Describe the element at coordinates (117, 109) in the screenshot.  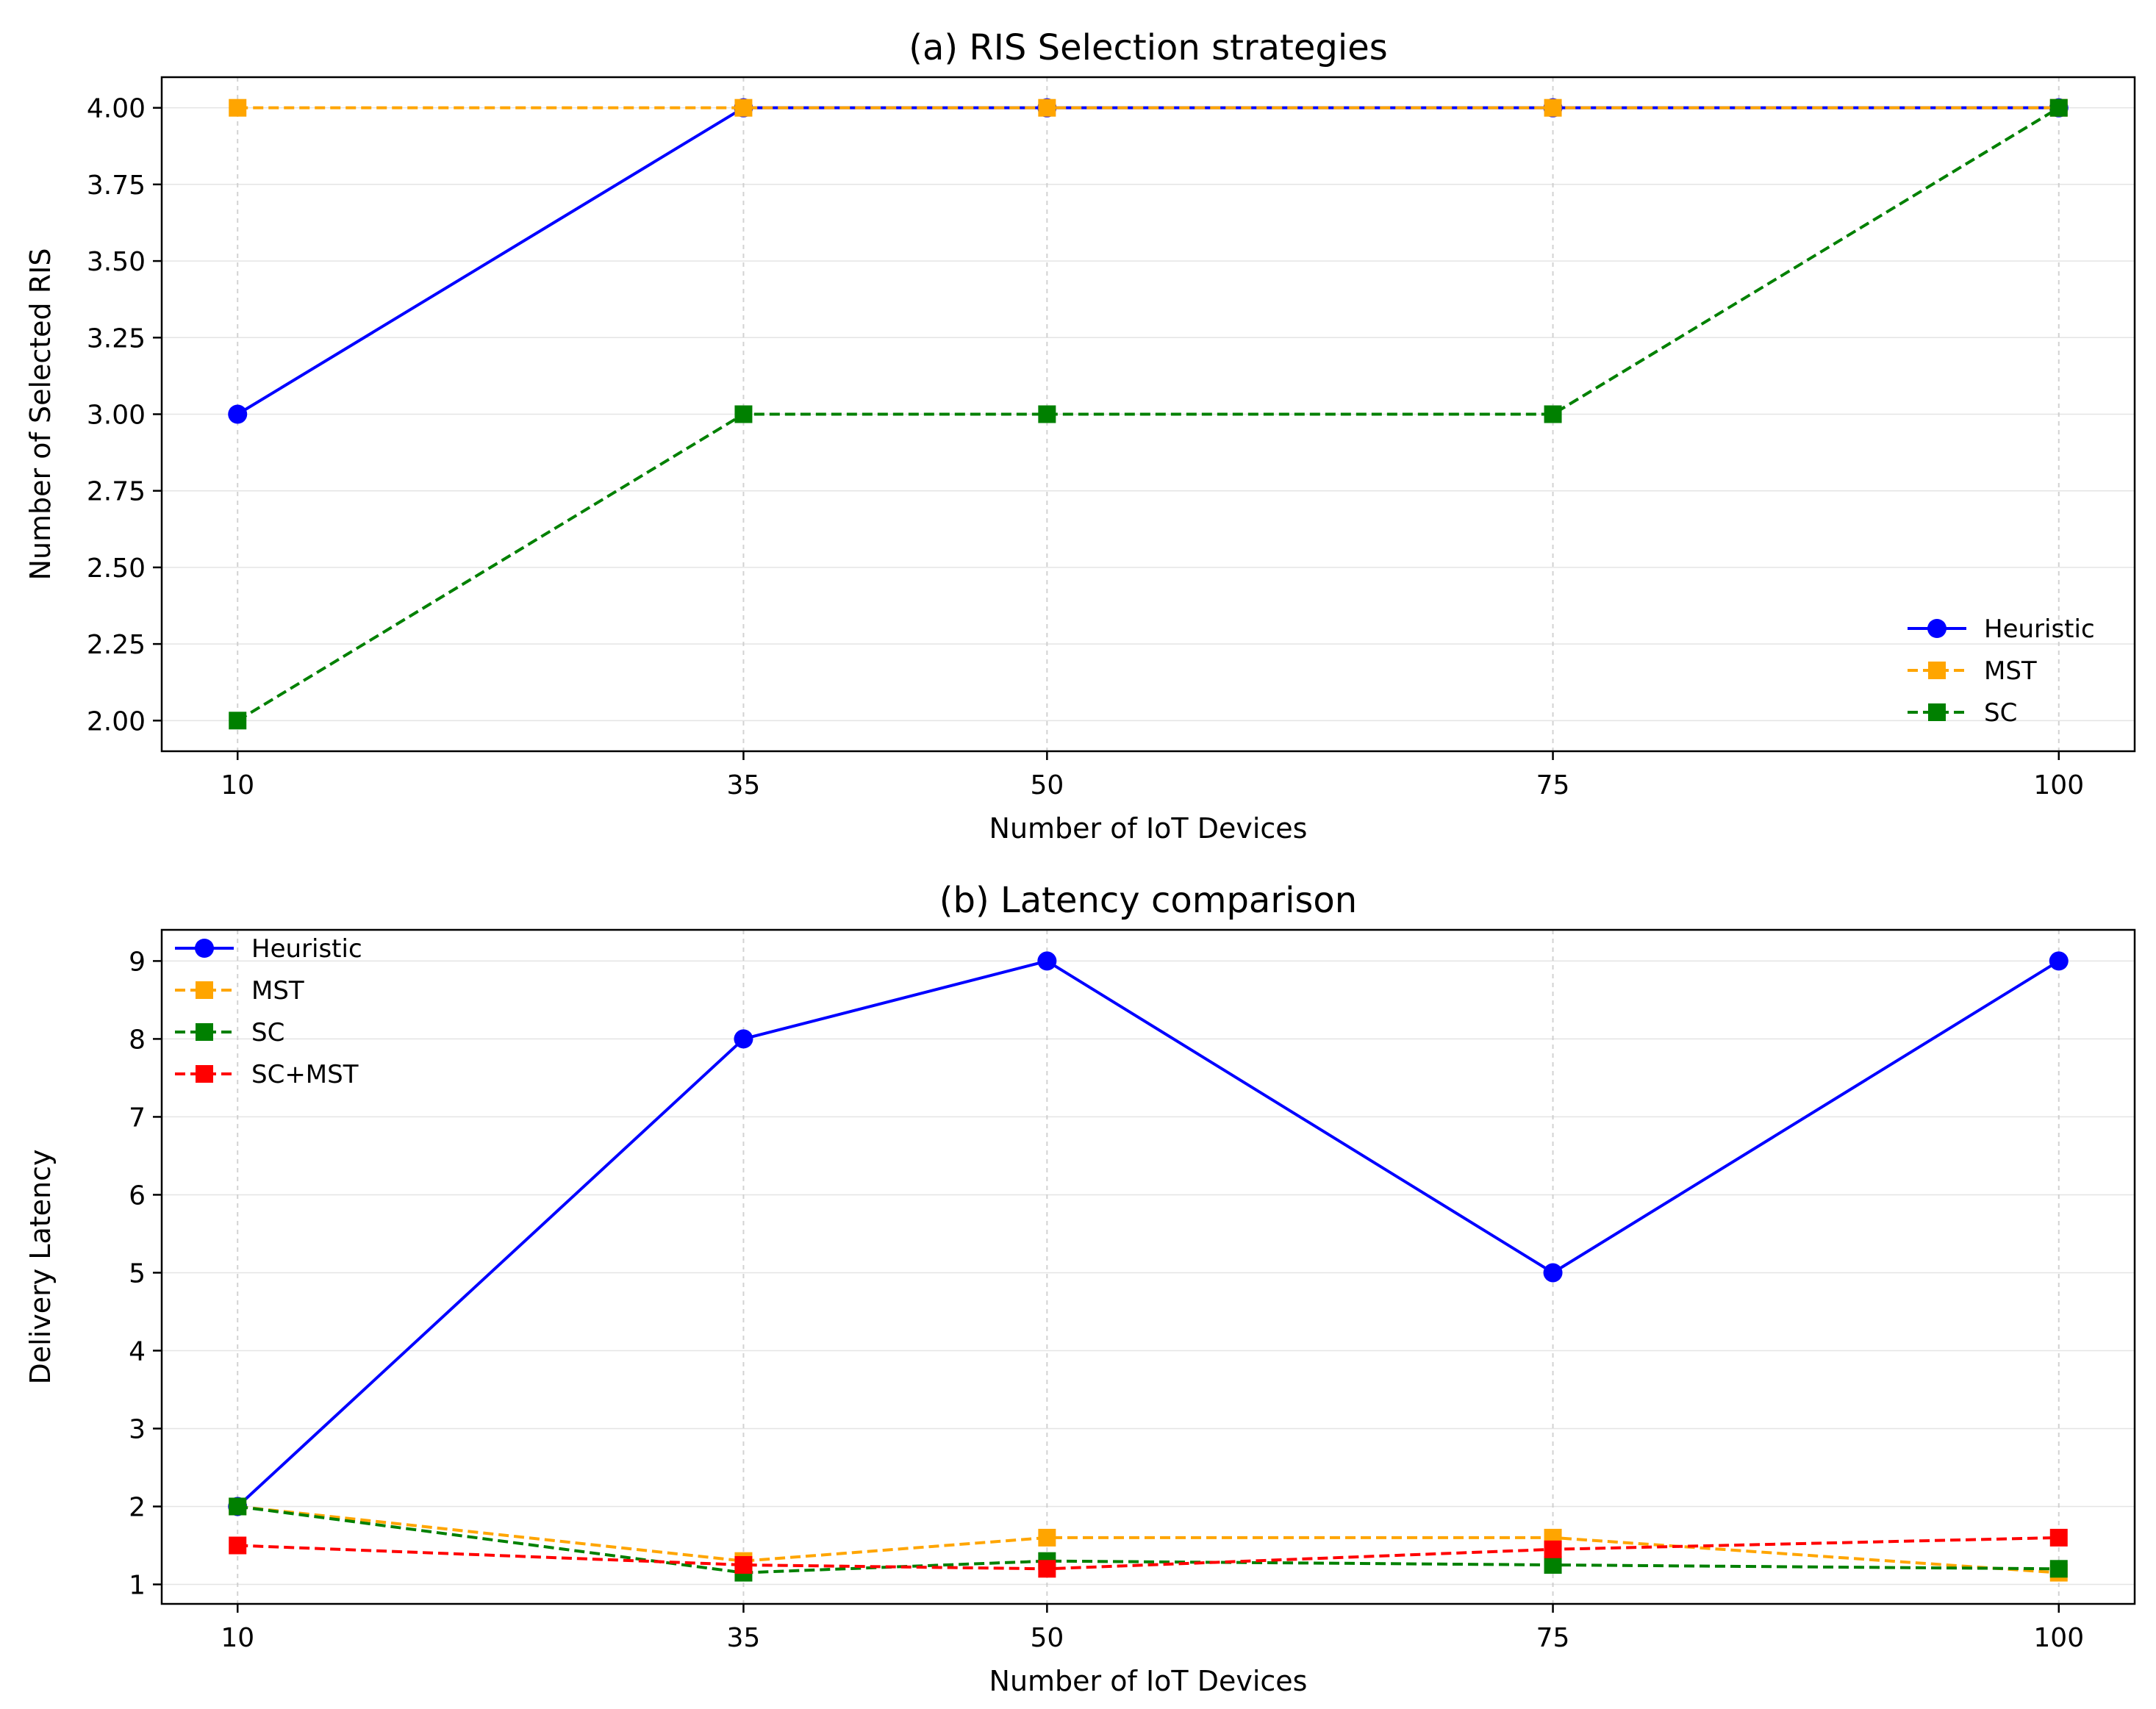
I see `y-tick-label: 4.00` at that location.